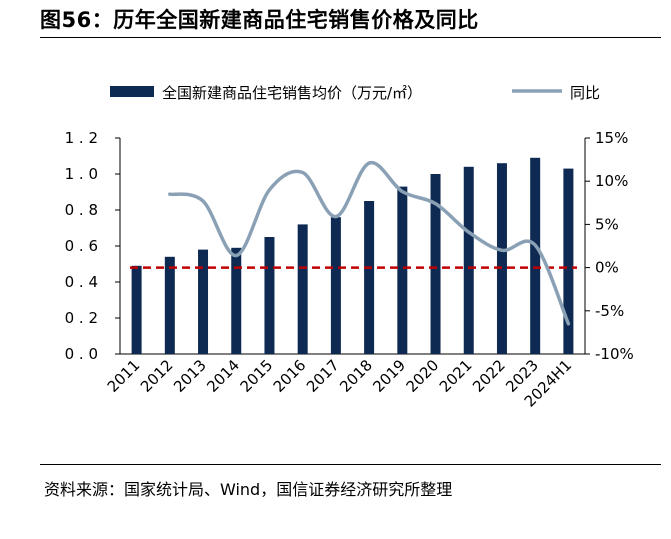  What do you see at coordinates (302, 289) in the screenshot?
I see `bar-2016` at bounding box center [302, 289].